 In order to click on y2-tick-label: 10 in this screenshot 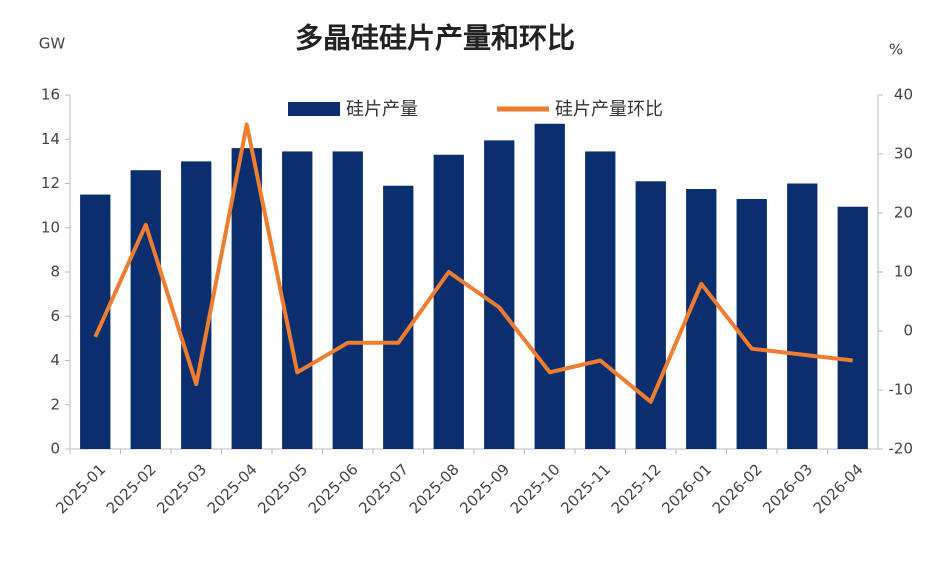, I will do `click(903, 272)`.